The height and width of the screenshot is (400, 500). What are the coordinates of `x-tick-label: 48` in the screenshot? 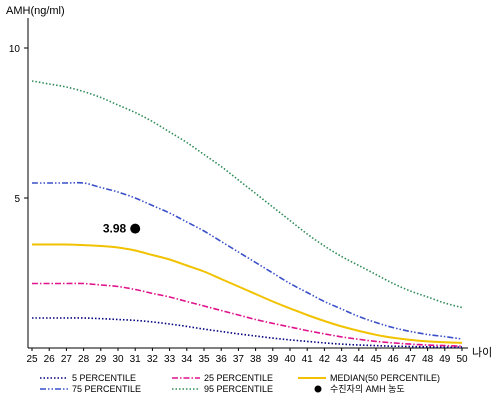 It's located at (428, 359).